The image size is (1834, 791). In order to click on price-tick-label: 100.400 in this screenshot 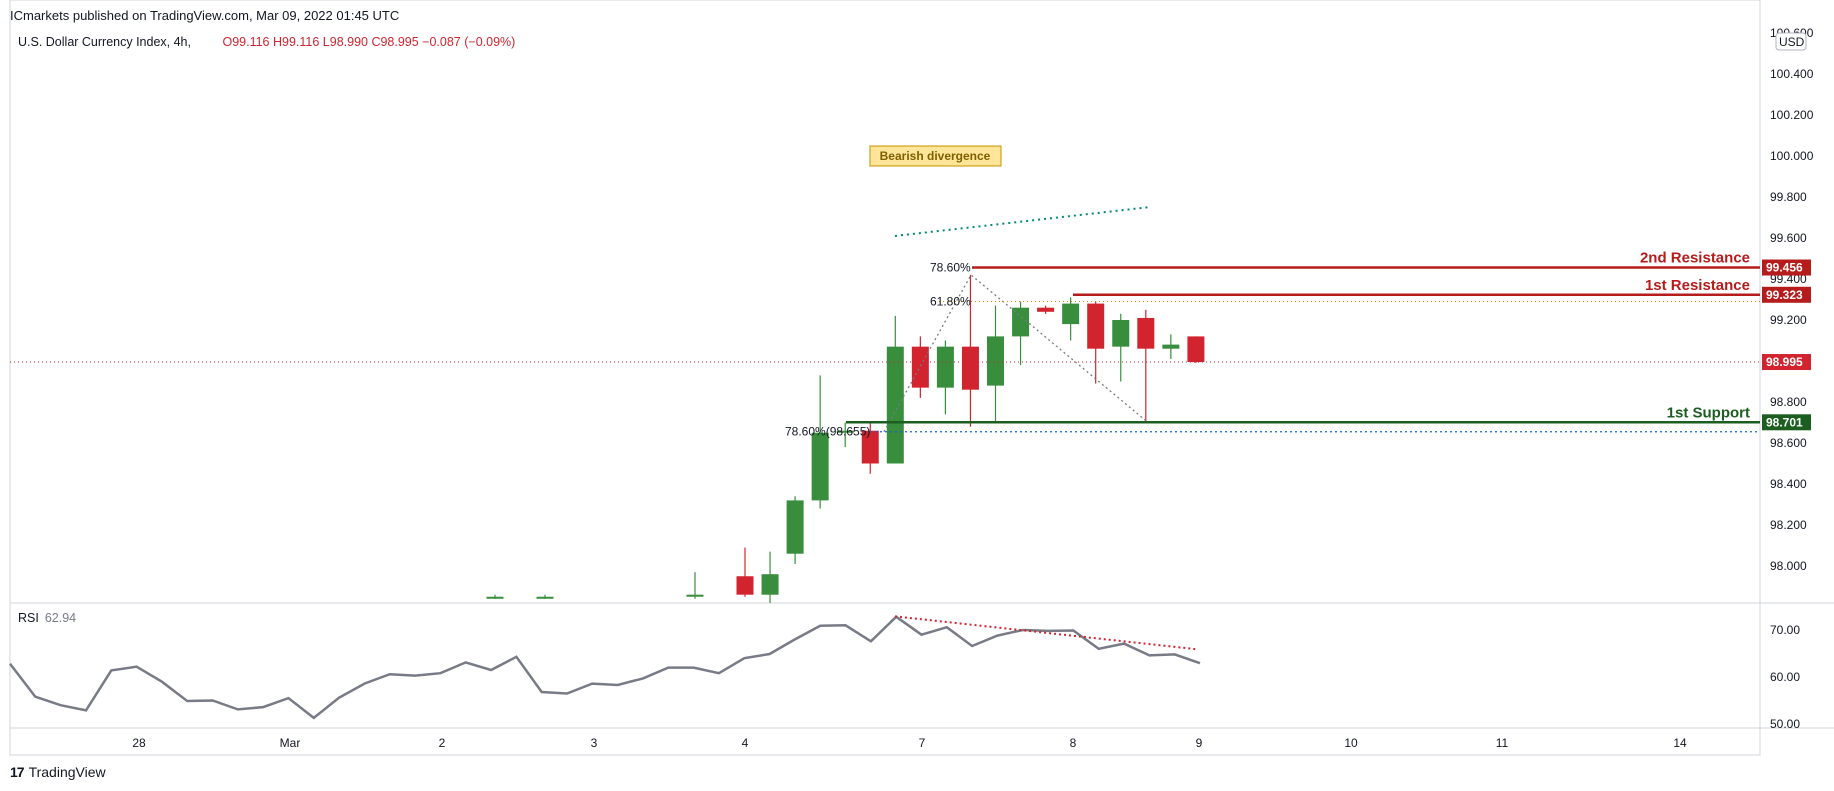, I will do `click(1792, 74)`.